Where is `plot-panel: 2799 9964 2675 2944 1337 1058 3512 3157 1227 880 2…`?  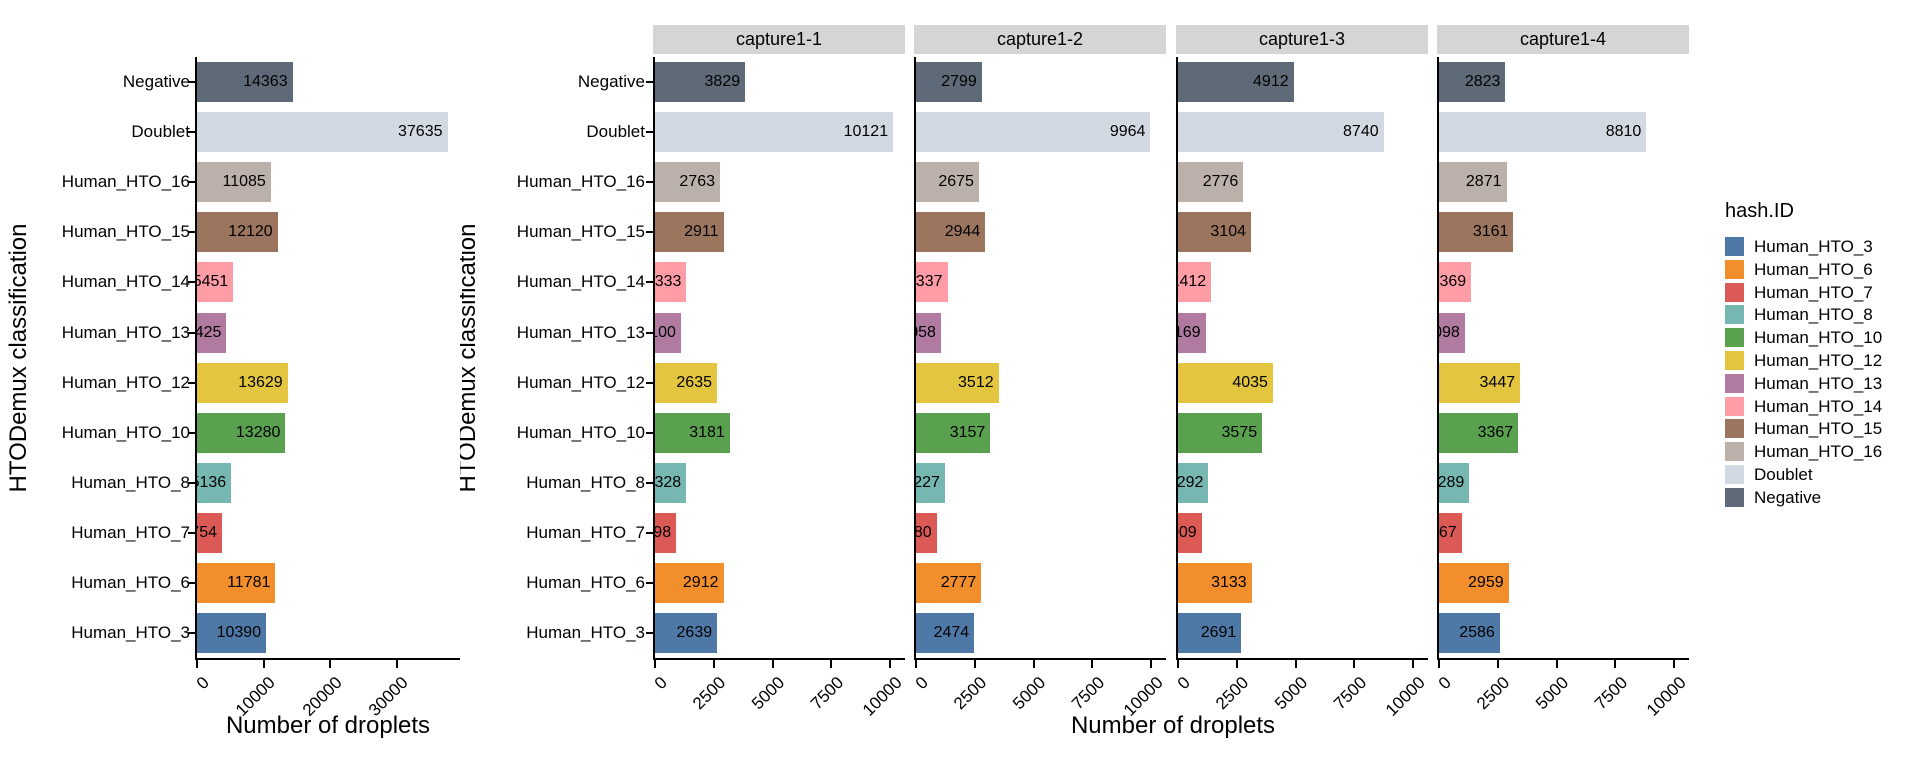
plot-panel: 2799 9964 2675 2944 1337 1058 3512 3157 1227 880 2… is located at coordinates (1040, 358).